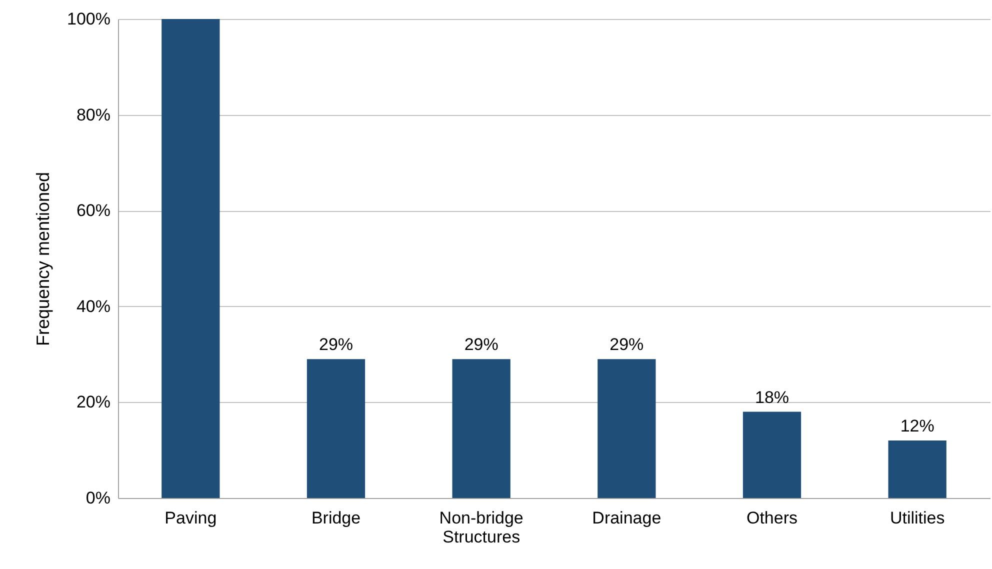 This screenshot has height=569, width=992. I want to click on y-tick-label: 60%, so click(93, 210).